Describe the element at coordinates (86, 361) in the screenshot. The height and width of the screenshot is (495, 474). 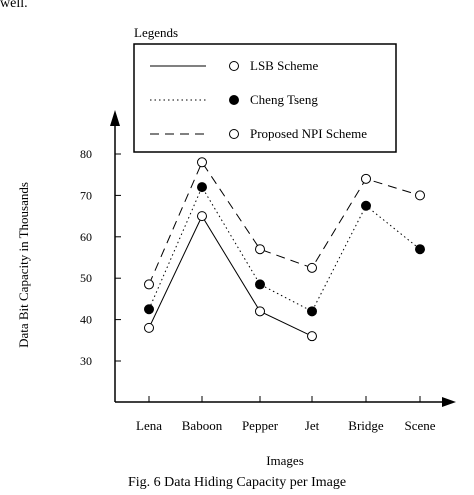
I see `y-tick-label: 30` at that location.